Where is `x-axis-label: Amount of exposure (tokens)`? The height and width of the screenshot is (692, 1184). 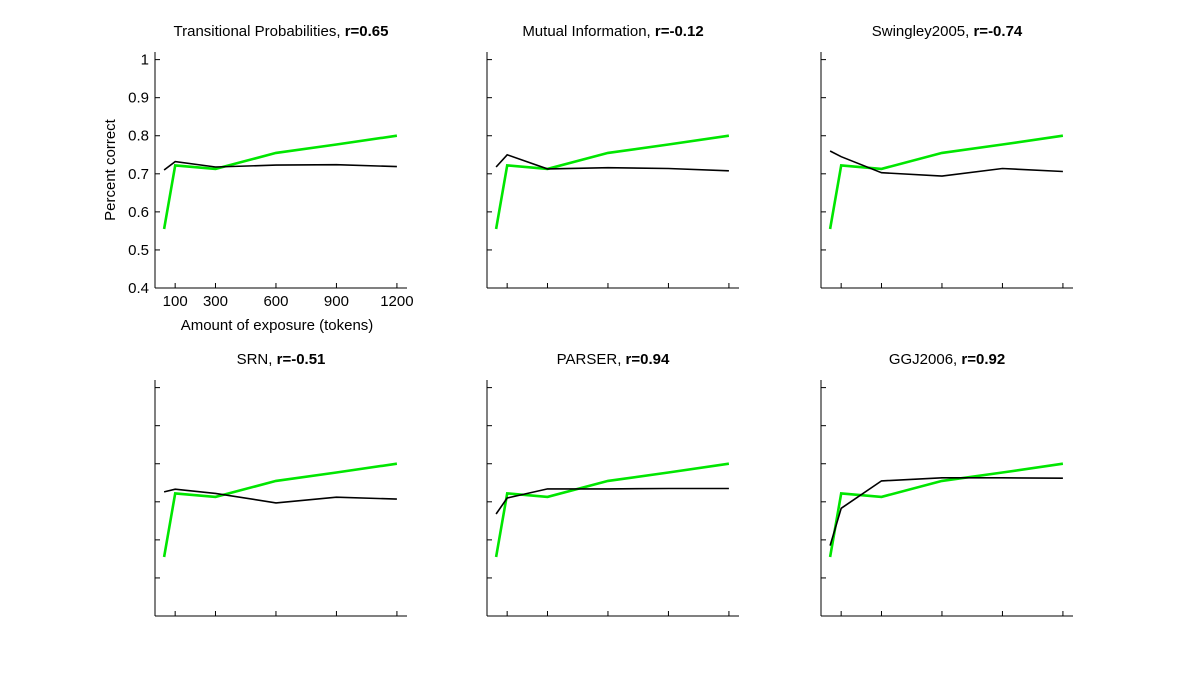
x-axis-label: Amount of exposure (tokens) is located at coordinates (277, 325).